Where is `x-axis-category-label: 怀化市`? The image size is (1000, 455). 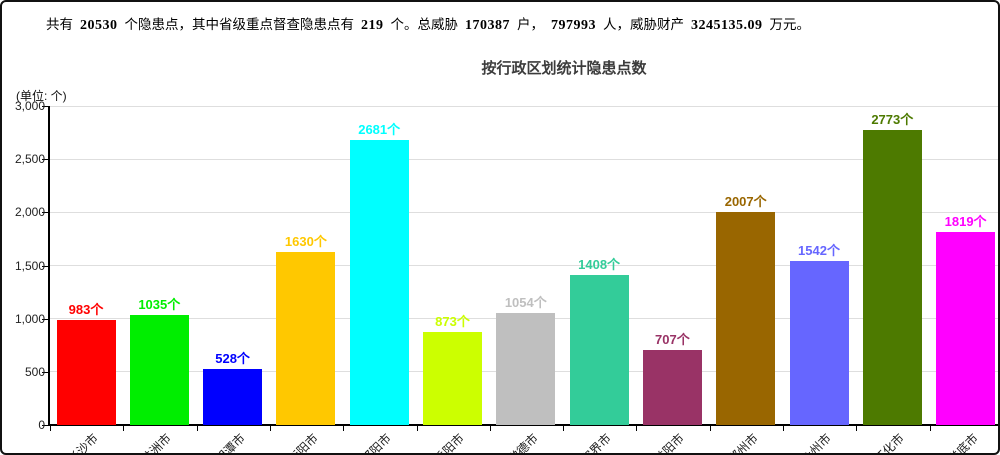 x-axis-category-label: 怀化市 is located at coordinates (889, 443).